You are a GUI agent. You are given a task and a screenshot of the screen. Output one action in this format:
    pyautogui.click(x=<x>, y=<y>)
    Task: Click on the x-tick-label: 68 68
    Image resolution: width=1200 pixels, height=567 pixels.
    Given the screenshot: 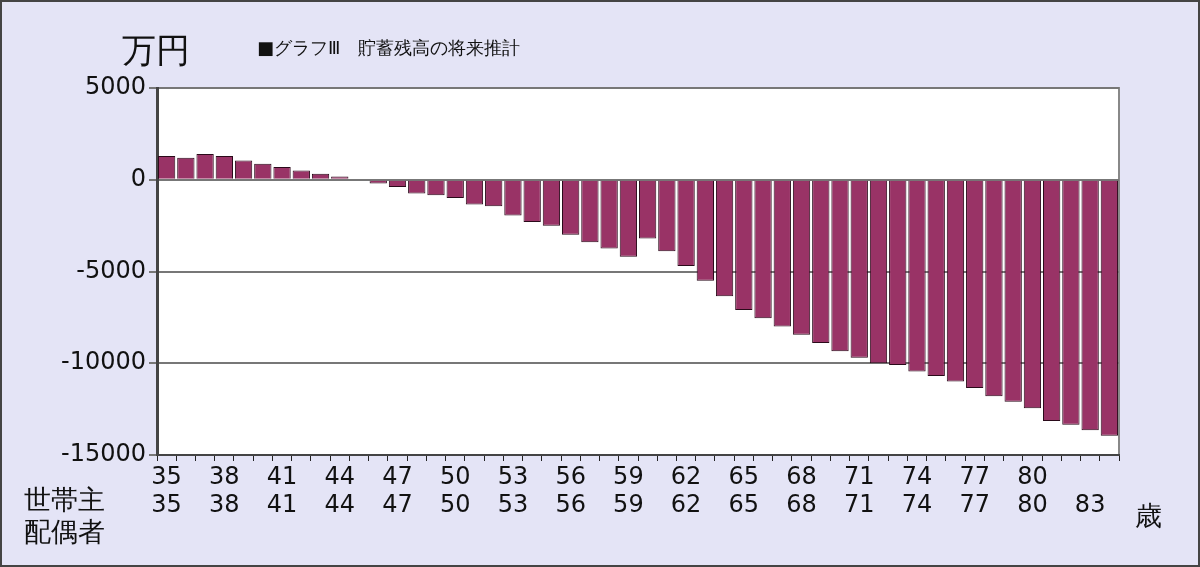 What is the action you would take?
    pyautogui.click(x=801, y=490)
    